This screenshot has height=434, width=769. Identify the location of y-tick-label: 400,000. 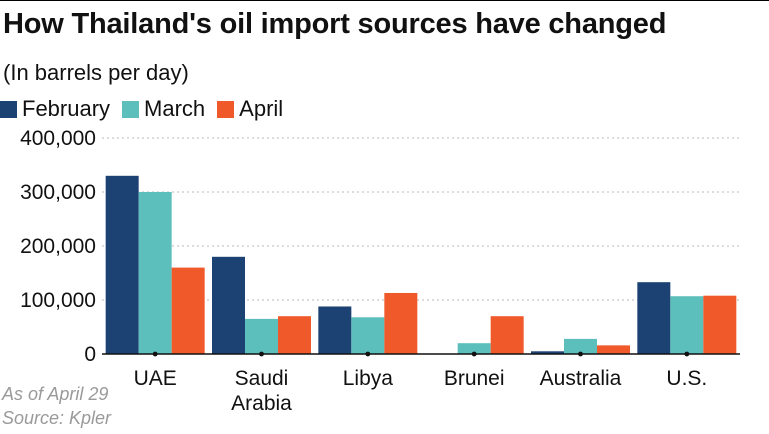
(58, 138).